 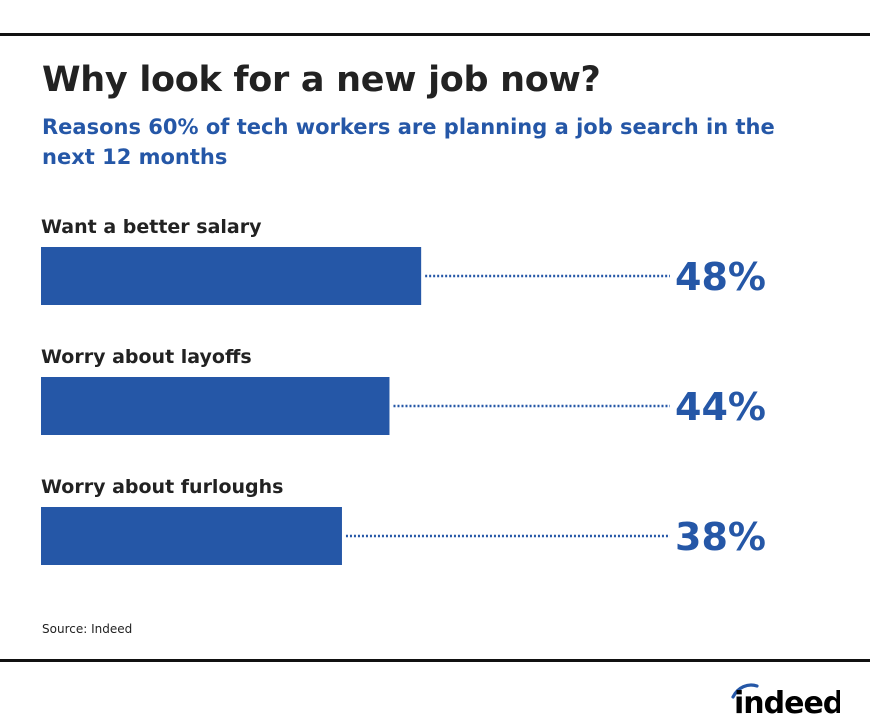 I want to click on indeed-logo-text: indeed, so click(x=787, y=702).